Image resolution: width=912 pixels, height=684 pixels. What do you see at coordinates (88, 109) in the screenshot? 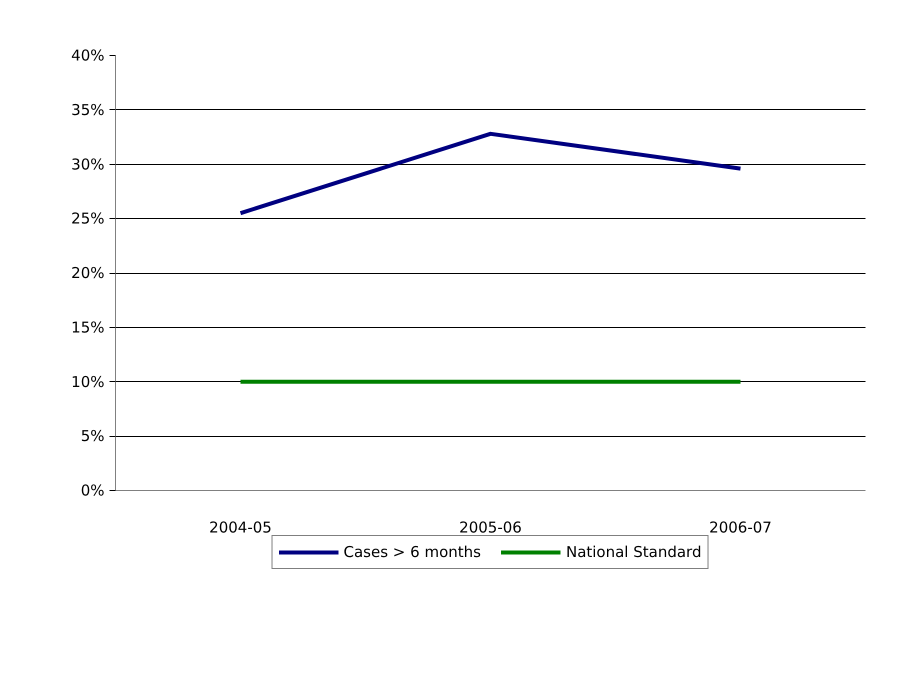
I see `y-tick-label: 35%` at bounding box center [88, 109].